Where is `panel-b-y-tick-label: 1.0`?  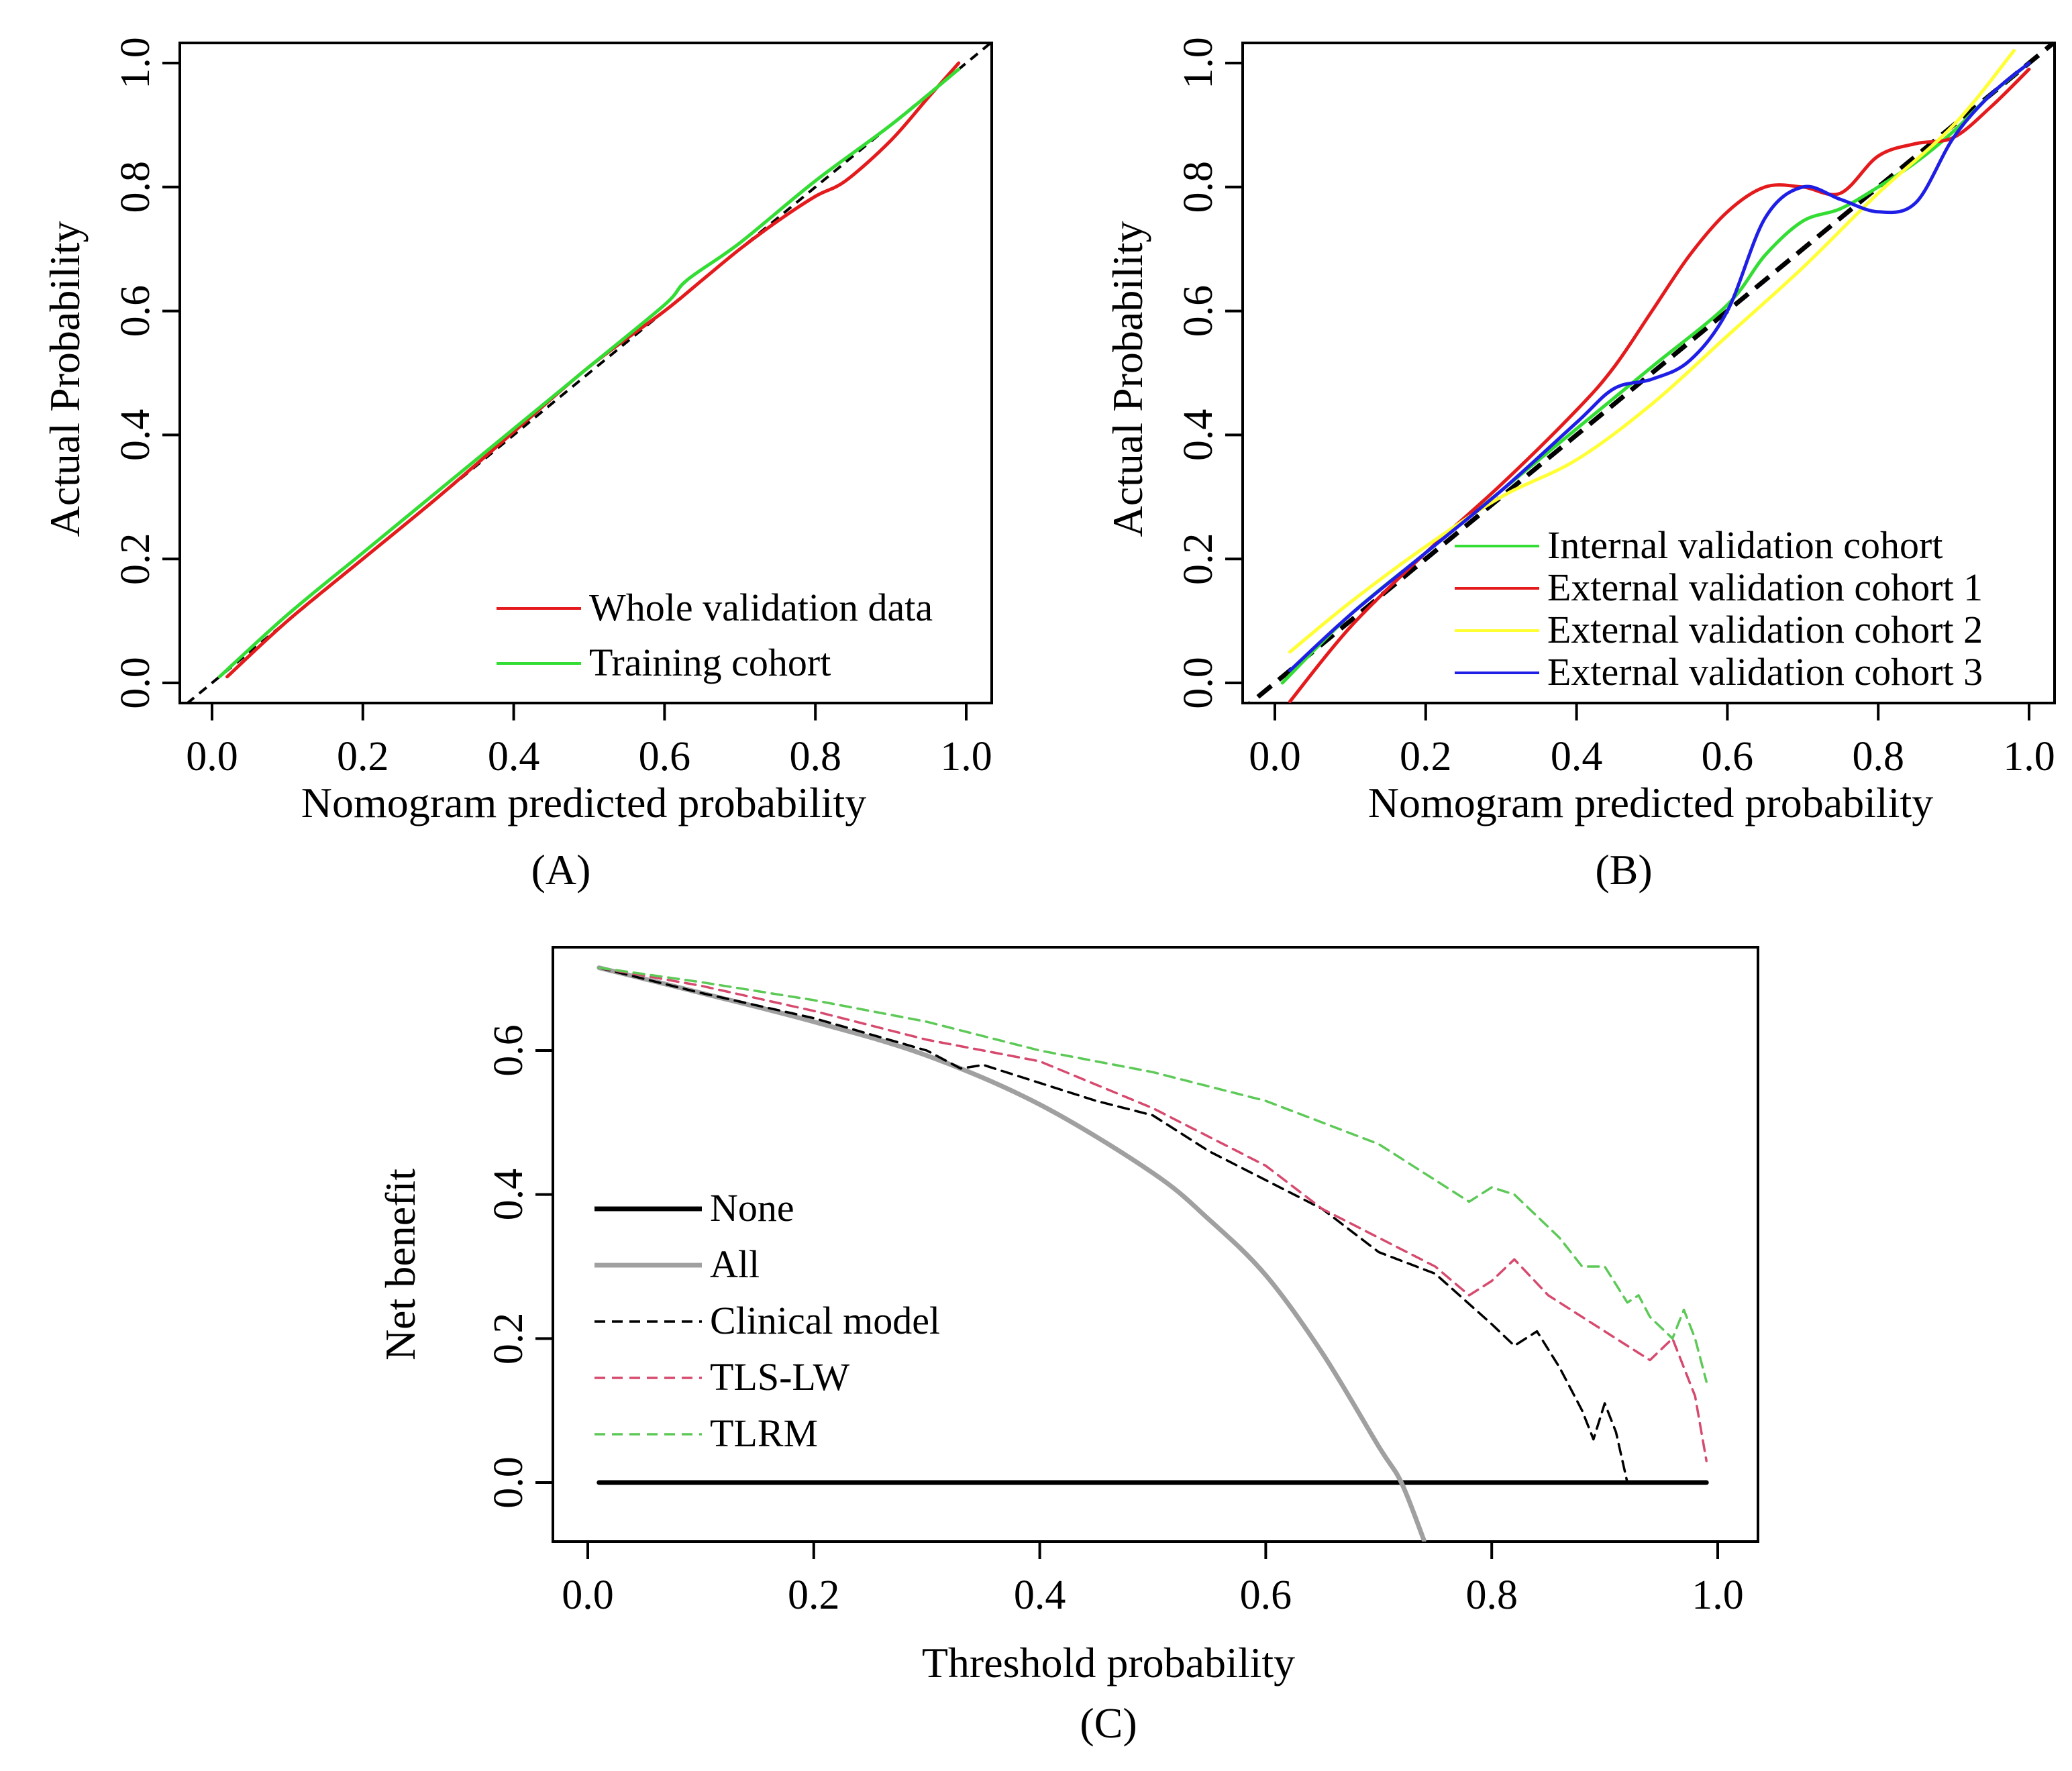
panel-b-y-tick-label: 1.0 is located at coordinates (1198, 63).